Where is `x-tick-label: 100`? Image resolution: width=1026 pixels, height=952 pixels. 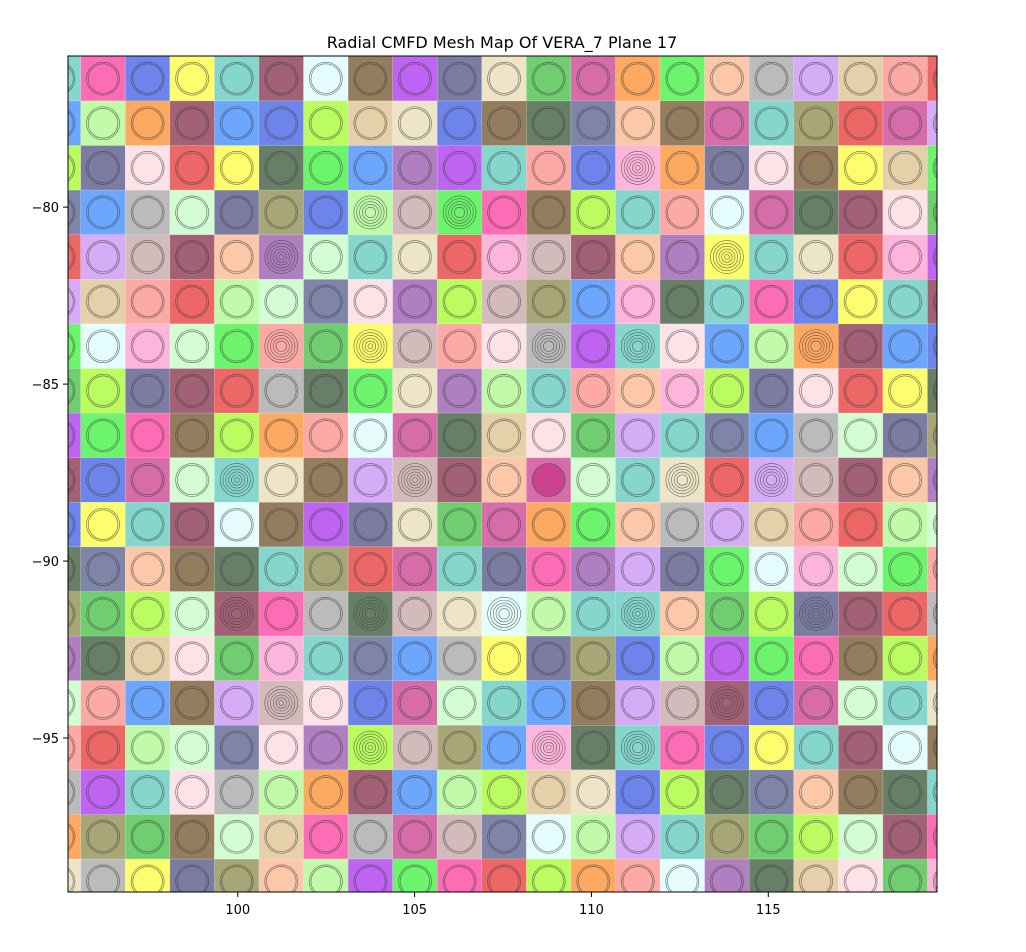
x-tick-label: 100 is located at coordinates (237, 910).